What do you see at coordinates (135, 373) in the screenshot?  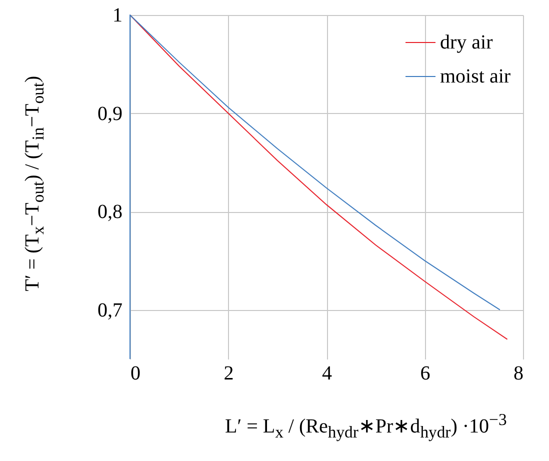 I see `x-tick-label: 0` at bounding box center [135, 373].